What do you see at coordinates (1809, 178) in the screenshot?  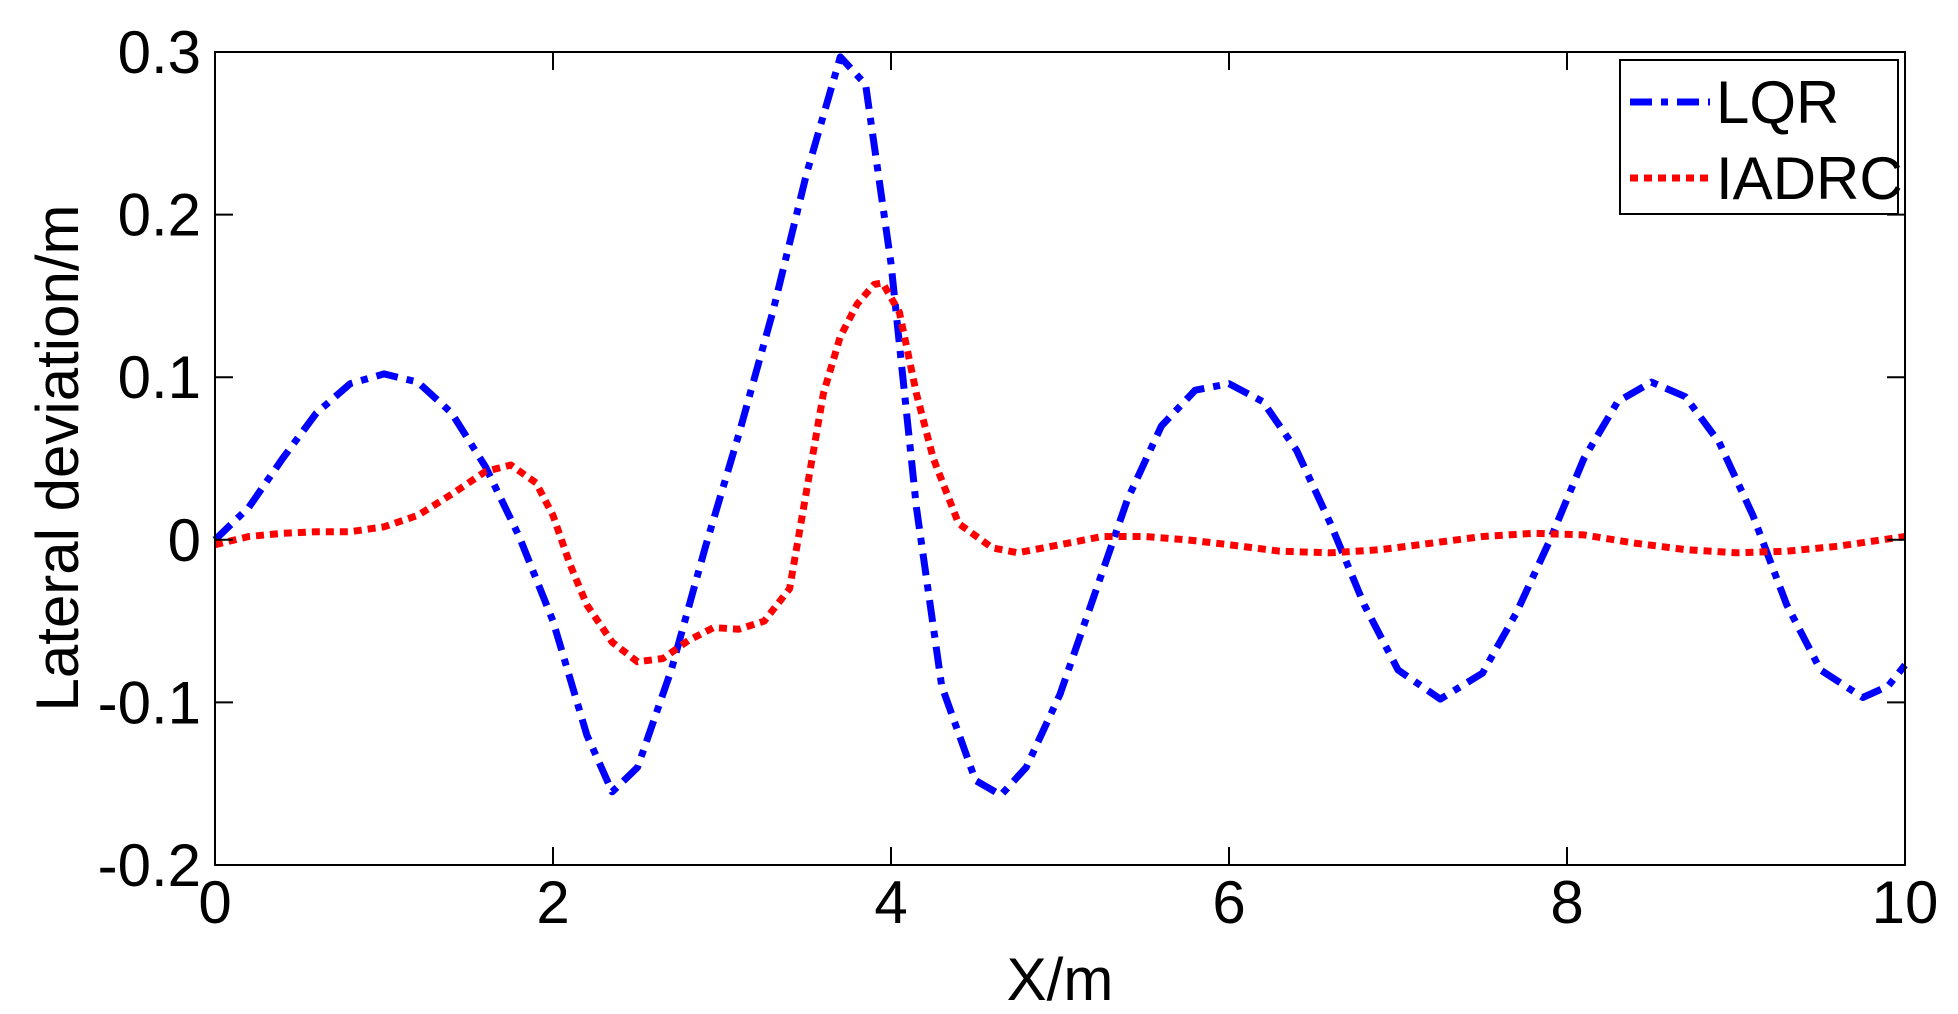 I see `legend-label-iadrc: IADRC` at bounding box center [1809, 178].